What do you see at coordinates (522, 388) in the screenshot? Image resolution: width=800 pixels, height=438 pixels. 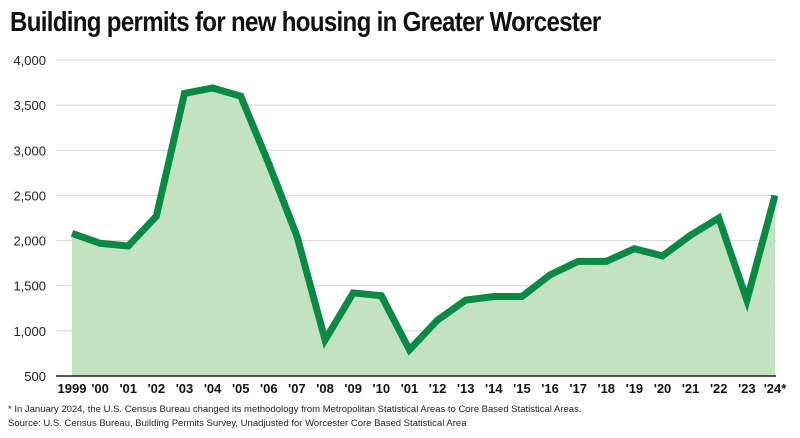 I see `x-tick-label: '15` at bounding box center [522, 388].